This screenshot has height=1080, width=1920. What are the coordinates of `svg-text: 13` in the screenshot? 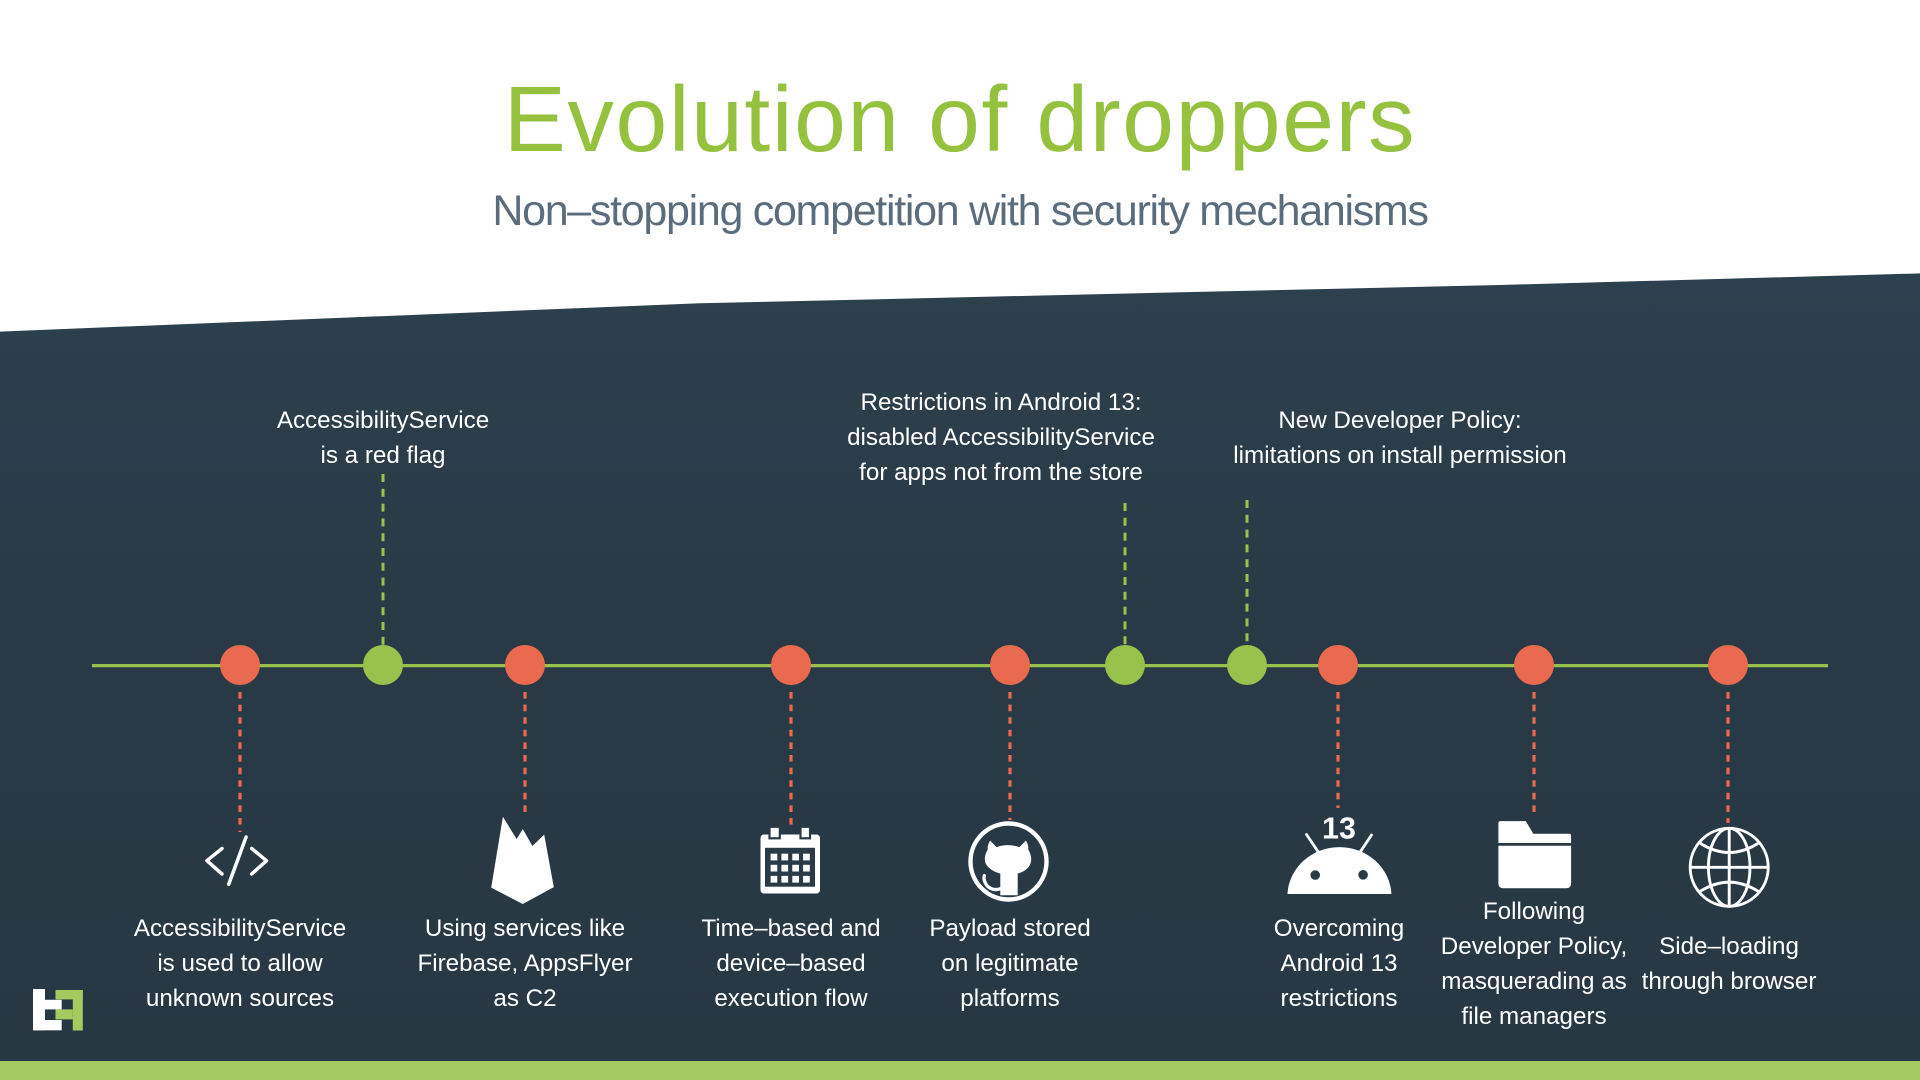 It's located at (1339, 829).